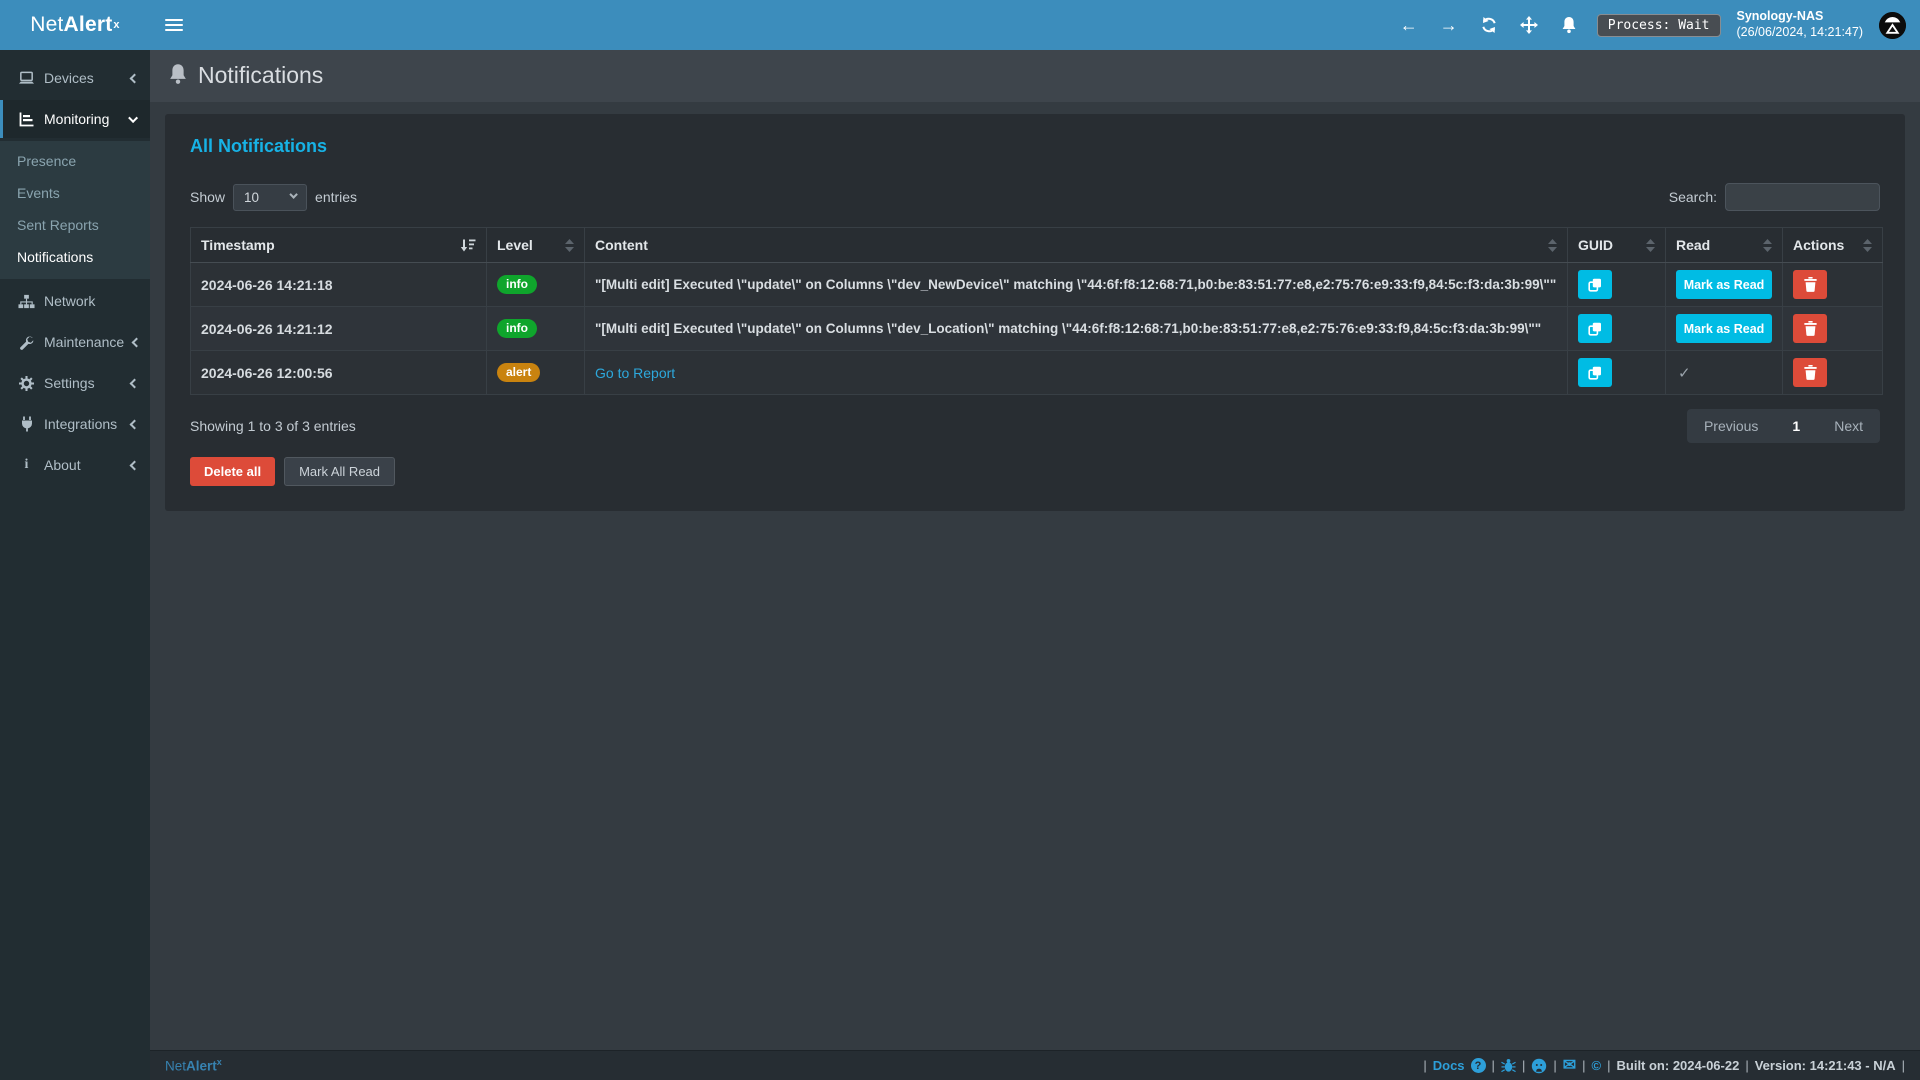 Image resolution: width=1920 pixels, height=1080 pixels. I want to click on card-title: All Notifications, so click(259, 146).